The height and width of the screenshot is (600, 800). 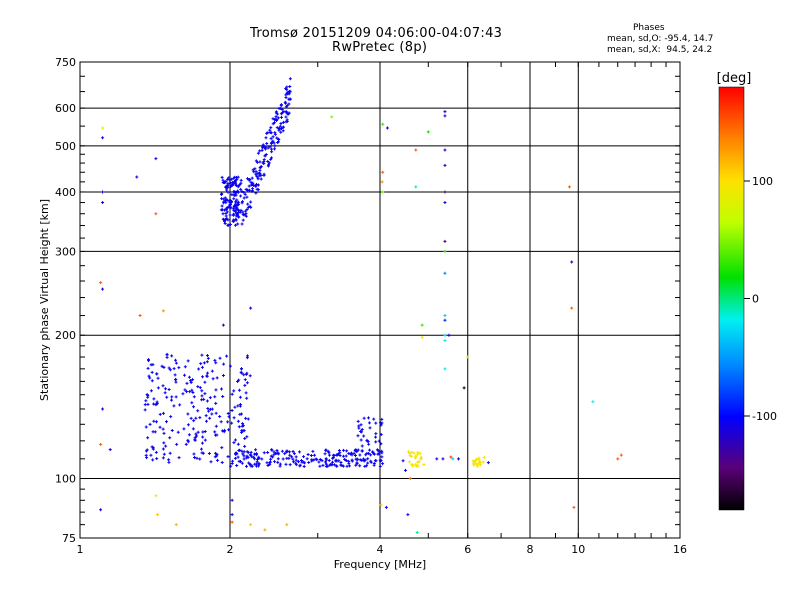 What do you see at coordinates (660, 39) in the screenshot?
I see `stats-o-mode: mean, sd,O: -95.4, 14.7` at bounding box center [660, 39].